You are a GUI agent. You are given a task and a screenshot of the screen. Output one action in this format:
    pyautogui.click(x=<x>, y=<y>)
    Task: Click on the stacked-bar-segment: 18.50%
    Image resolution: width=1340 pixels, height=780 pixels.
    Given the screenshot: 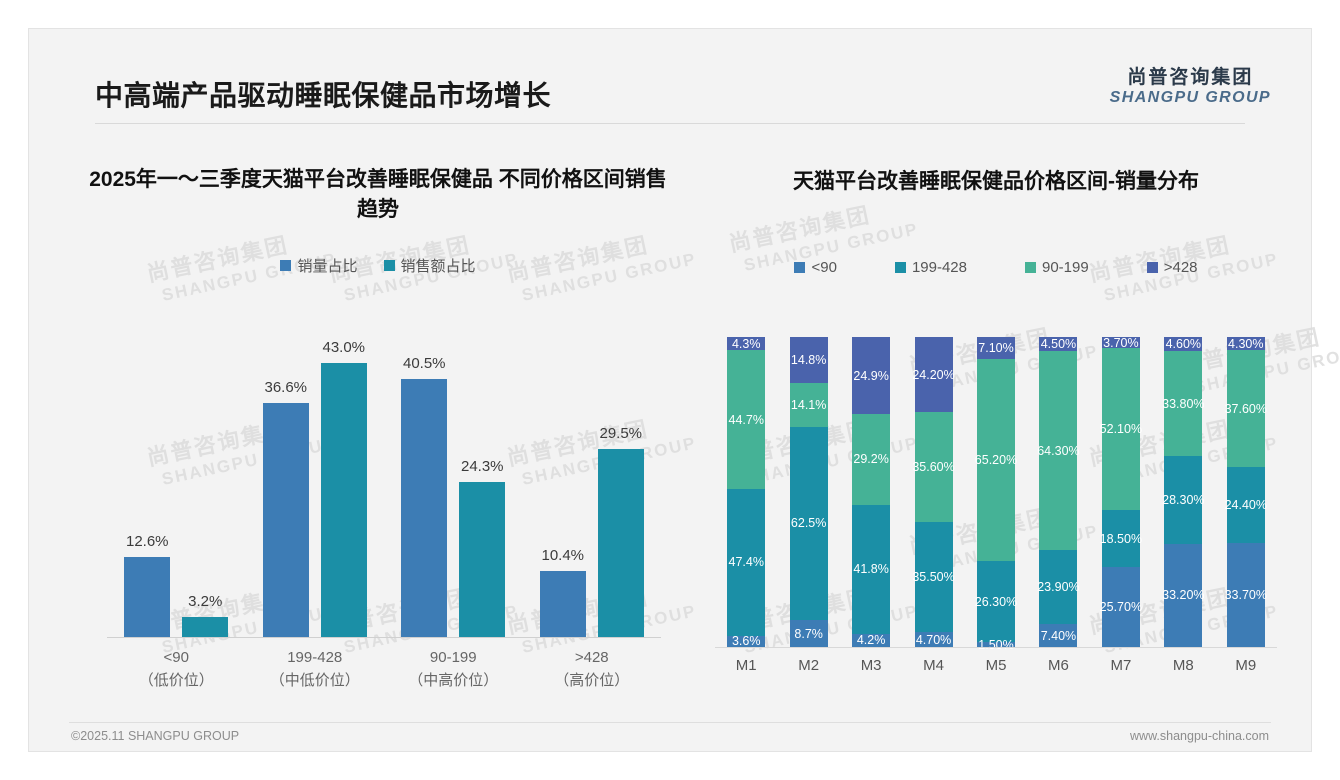 What is the action you would take?
    pyautogui.click(x=1121, y=538)
    